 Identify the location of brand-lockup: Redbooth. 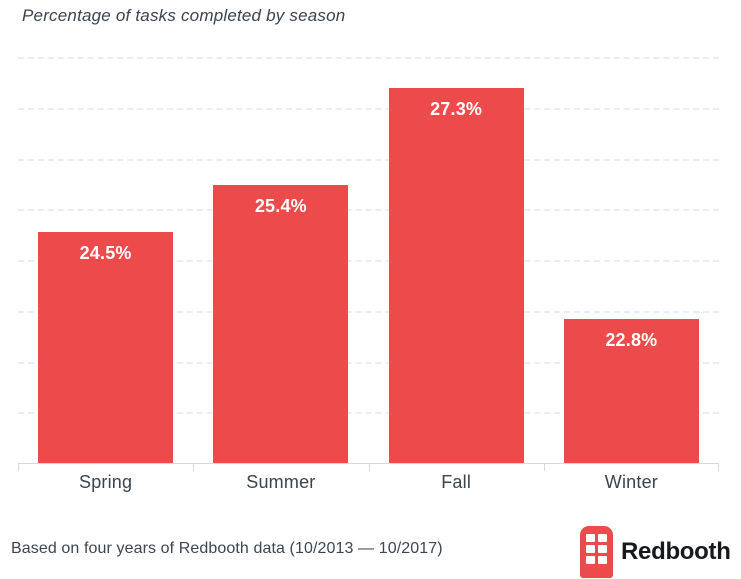
(655, 552).